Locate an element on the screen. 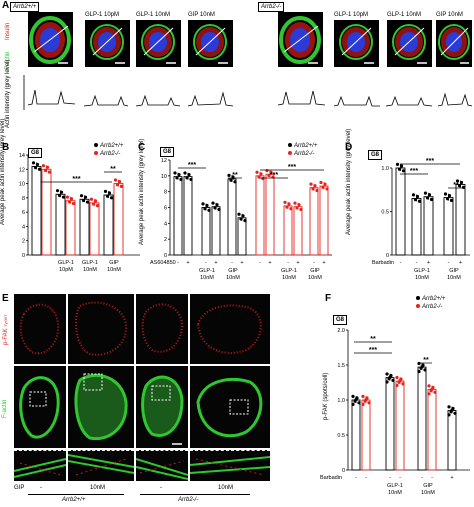  condition-label: GLP-1 10pM is located at coordinates (351, 15).